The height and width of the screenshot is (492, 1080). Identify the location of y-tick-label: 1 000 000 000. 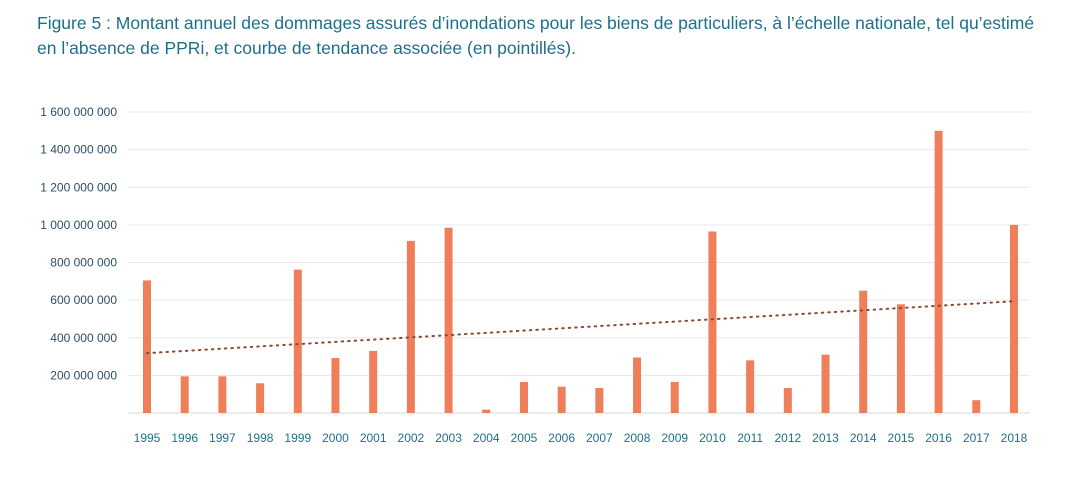
(78, 225).